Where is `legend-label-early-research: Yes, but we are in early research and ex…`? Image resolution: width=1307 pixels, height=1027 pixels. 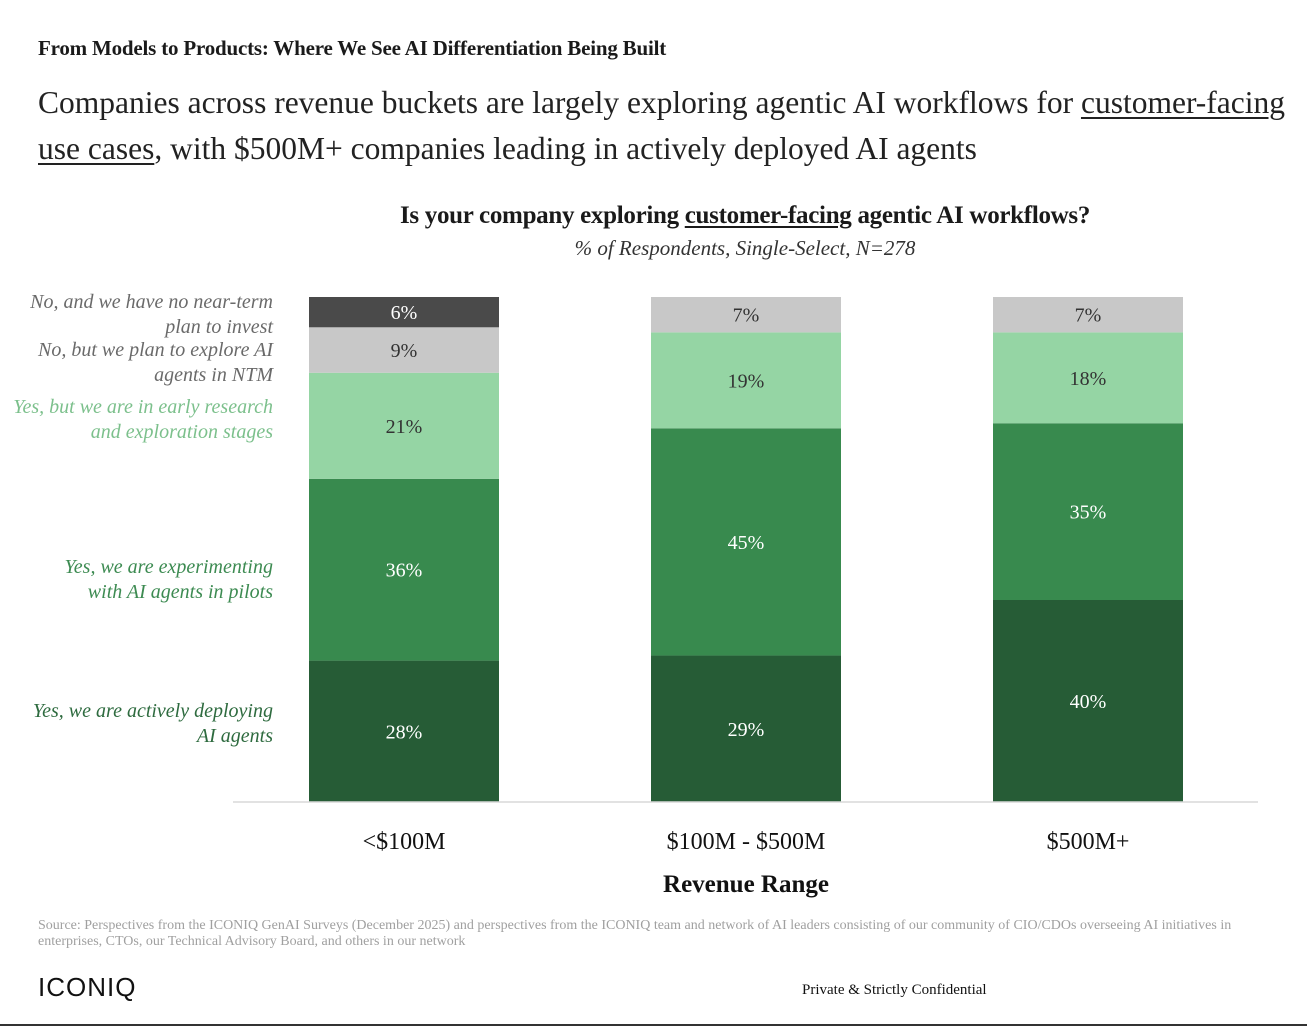 legend-label-early-research: Yes, but we are in early research and ex… is located at coordinates (143, 419).